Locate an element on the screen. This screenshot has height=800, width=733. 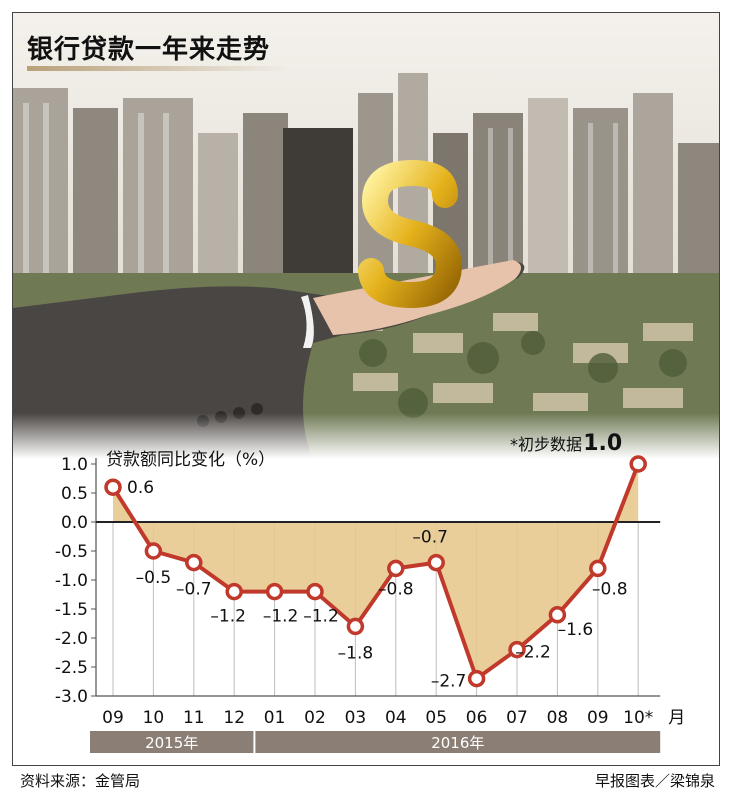
x-tick-label: 05 is located at coordinates (436, 718).